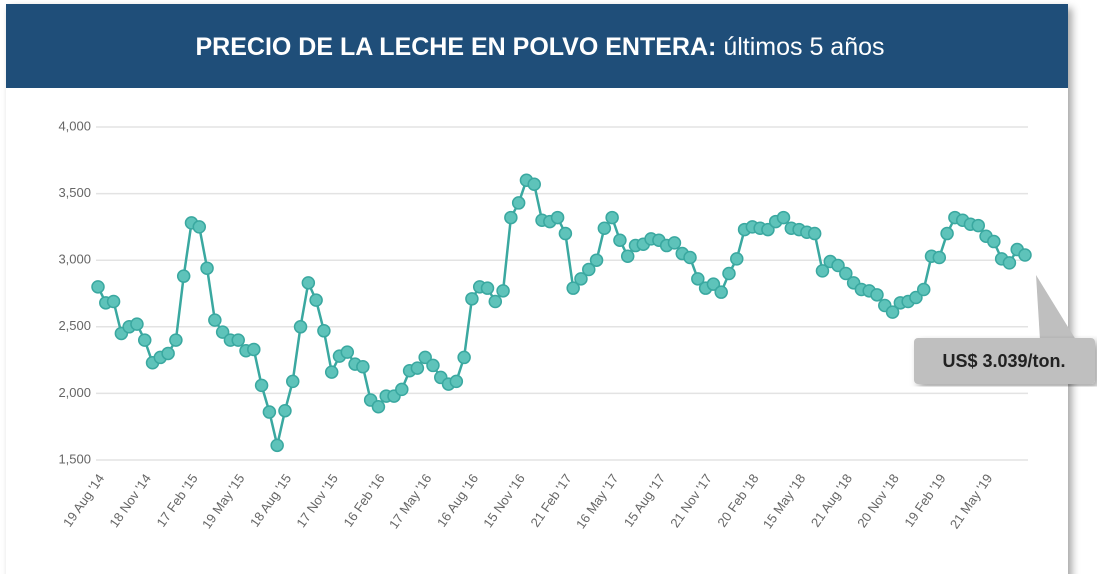  I want to click on y-tick-label: 4,000, so click(74, 125).